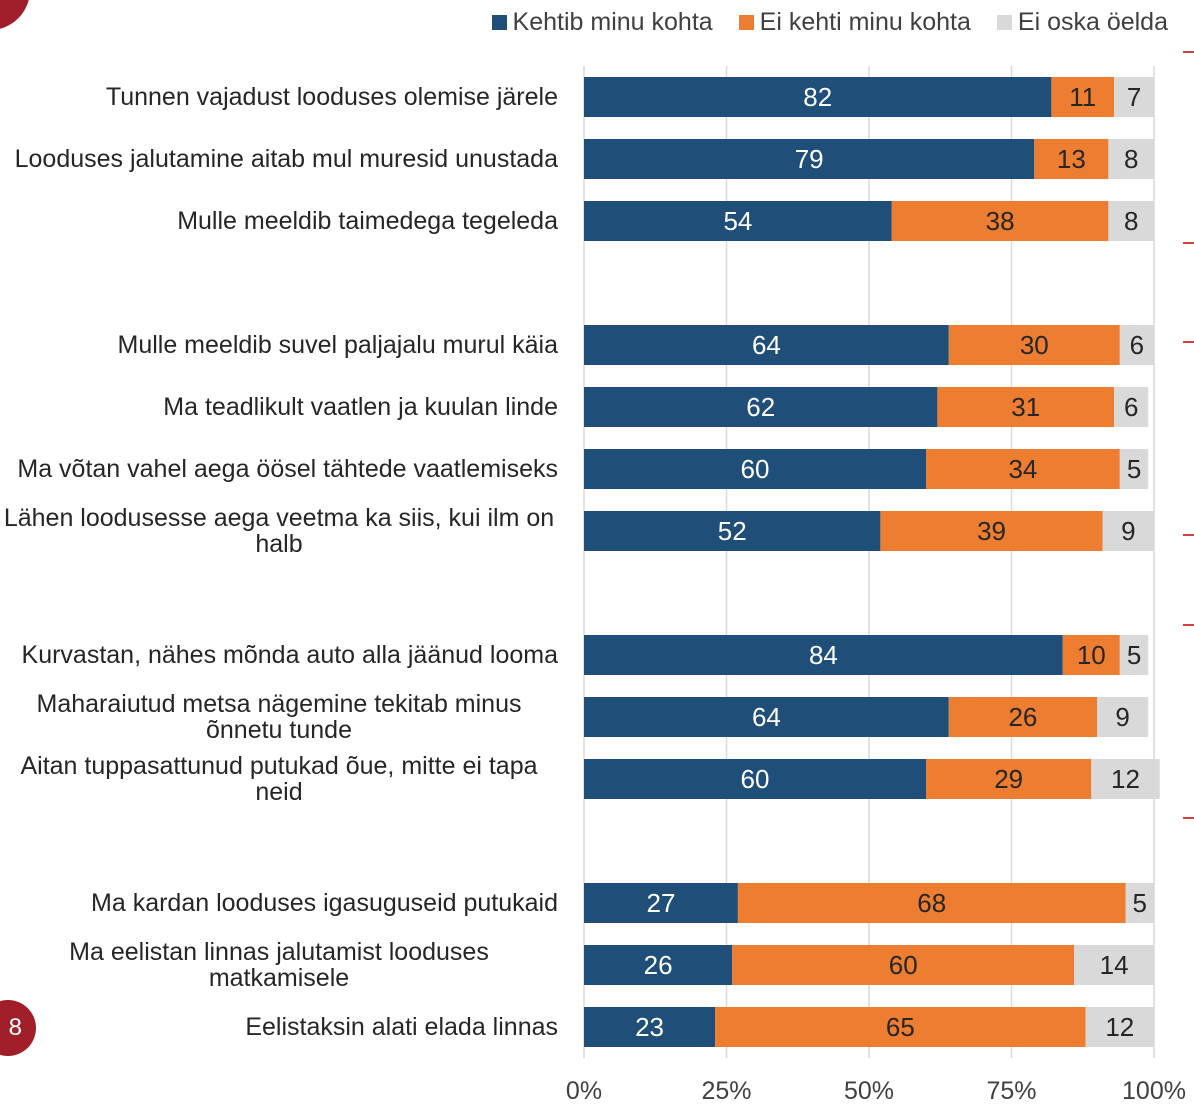 The height and width of the screenshot is (1105, 1194). I want to click on data-label: 14, so click(1114, 965).